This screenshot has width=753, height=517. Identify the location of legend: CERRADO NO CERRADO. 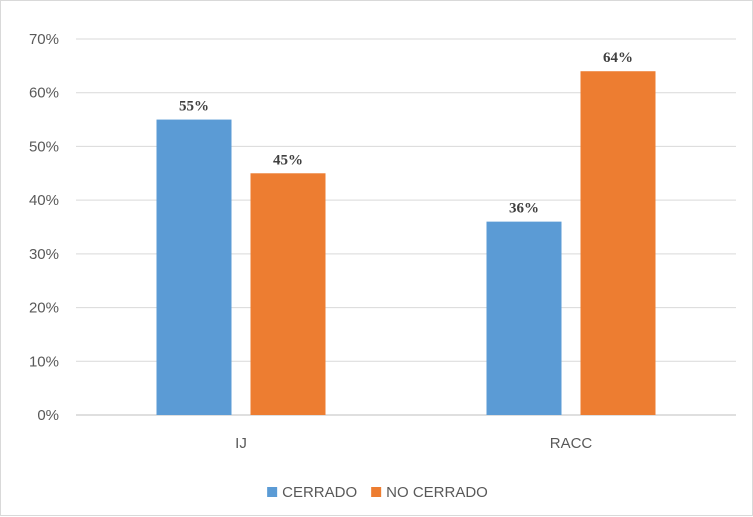
(377, 492).